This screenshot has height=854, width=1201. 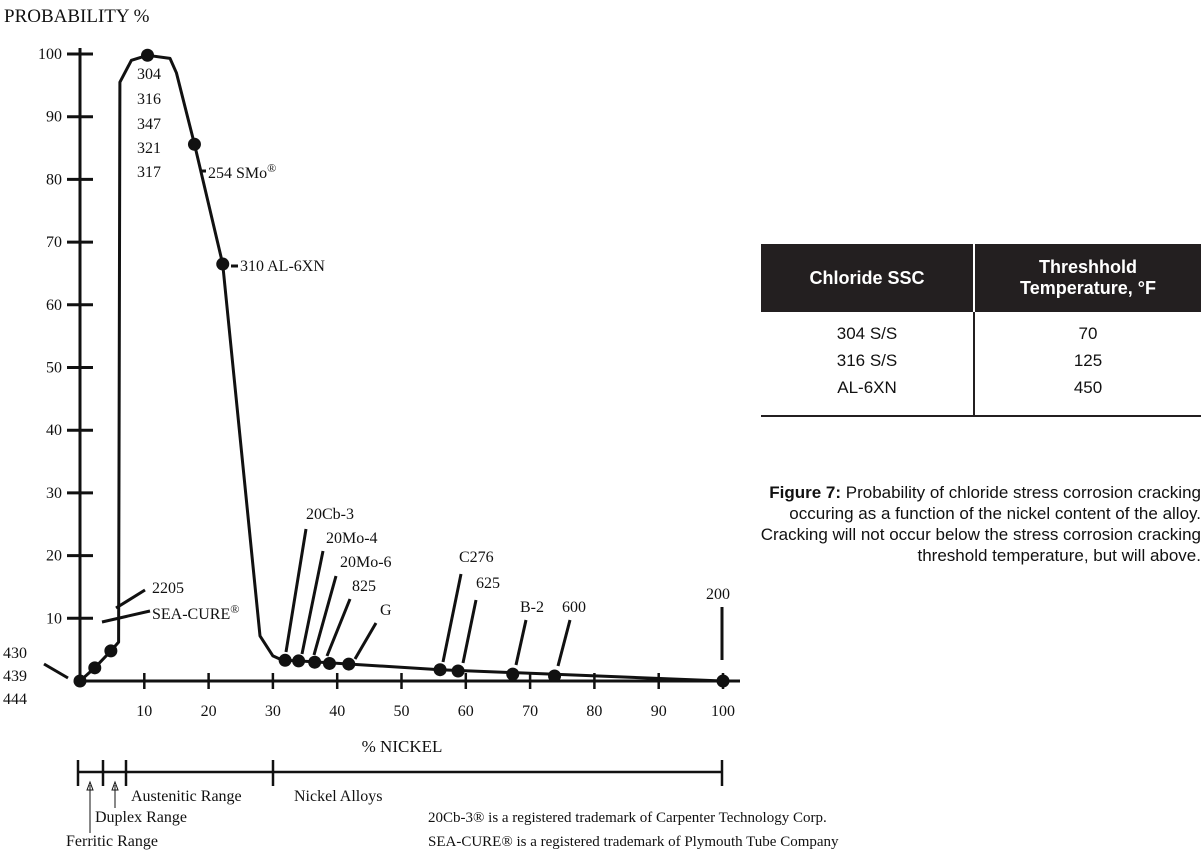 I want to click on x-axis-label: % NICKEL, so click(x=402, y=746).